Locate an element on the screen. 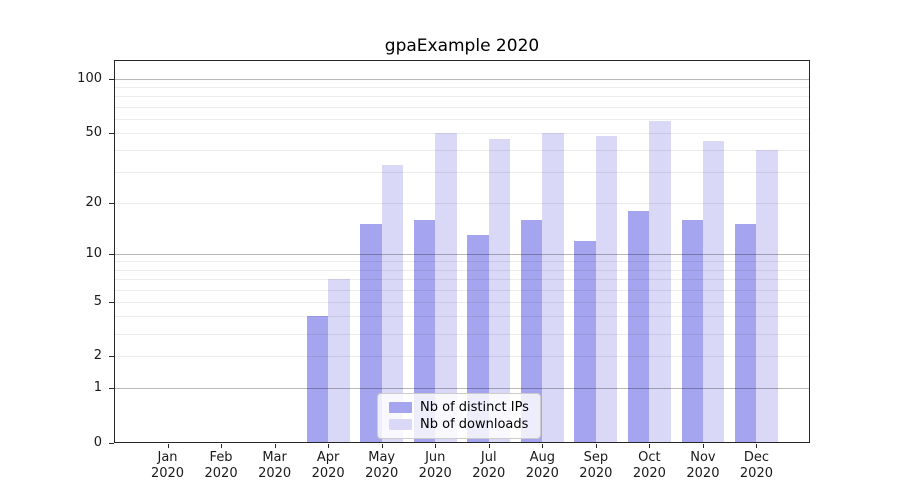 This screenshot has width=900, height=500. x-tick-label: Aug 2020 is located at coordinates (542, 465).